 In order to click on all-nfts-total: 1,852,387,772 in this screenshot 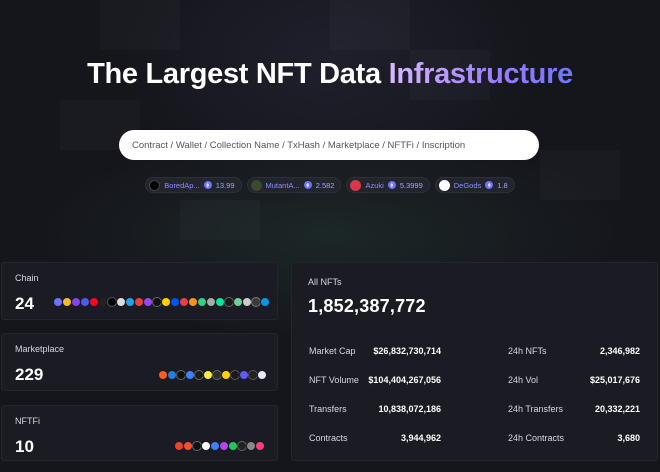, I will do `click(367, 306)`.